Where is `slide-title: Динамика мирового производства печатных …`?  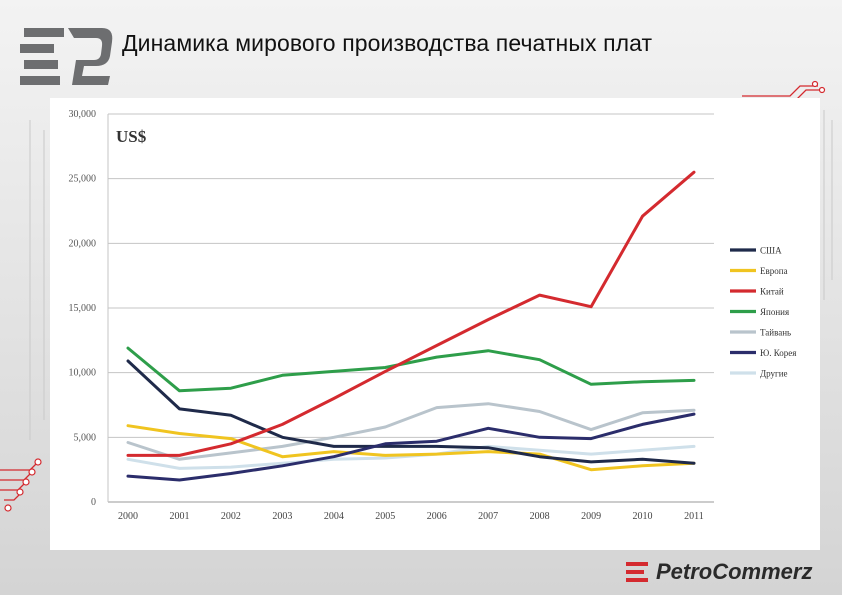
slide-title: Динамика мирового производства печатных … is located at coordinates (387, 43).